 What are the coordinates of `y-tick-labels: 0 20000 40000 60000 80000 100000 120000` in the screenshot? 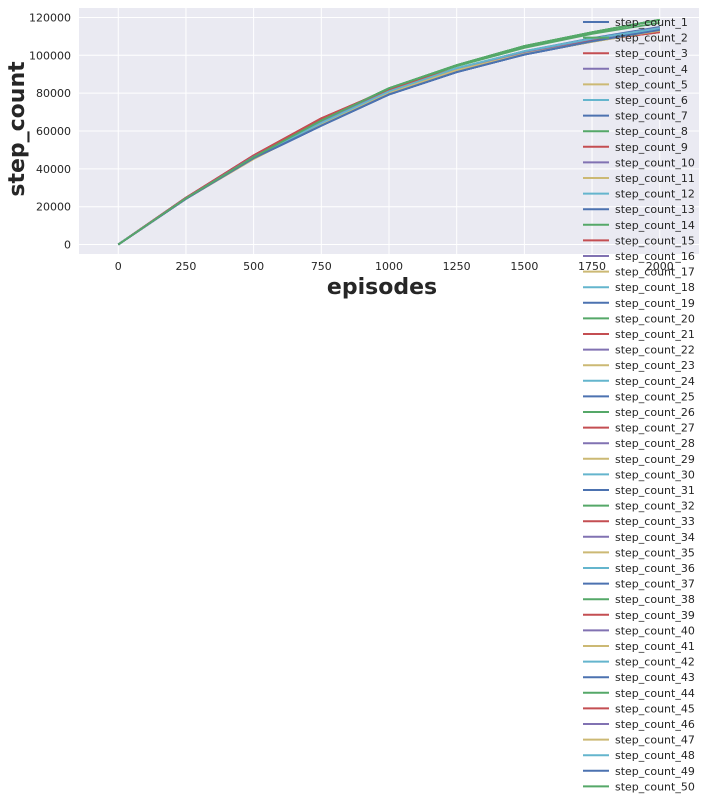 It's located at (50, 131).